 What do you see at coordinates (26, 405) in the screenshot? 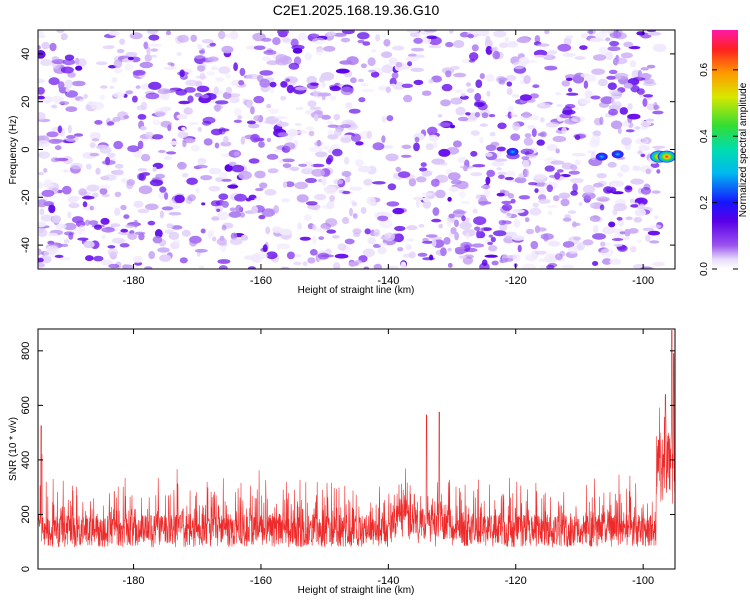
I see `snr-y-tick-label: 600` at bounding box center [26, 405].